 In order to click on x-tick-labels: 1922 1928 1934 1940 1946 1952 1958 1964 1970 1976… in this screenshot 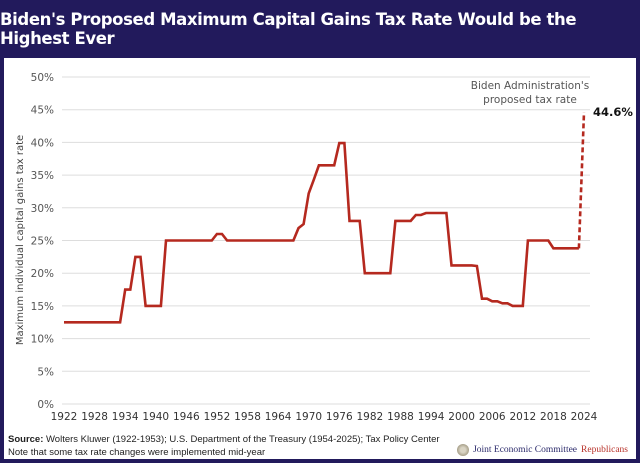, I will do `click(324, 417)`.